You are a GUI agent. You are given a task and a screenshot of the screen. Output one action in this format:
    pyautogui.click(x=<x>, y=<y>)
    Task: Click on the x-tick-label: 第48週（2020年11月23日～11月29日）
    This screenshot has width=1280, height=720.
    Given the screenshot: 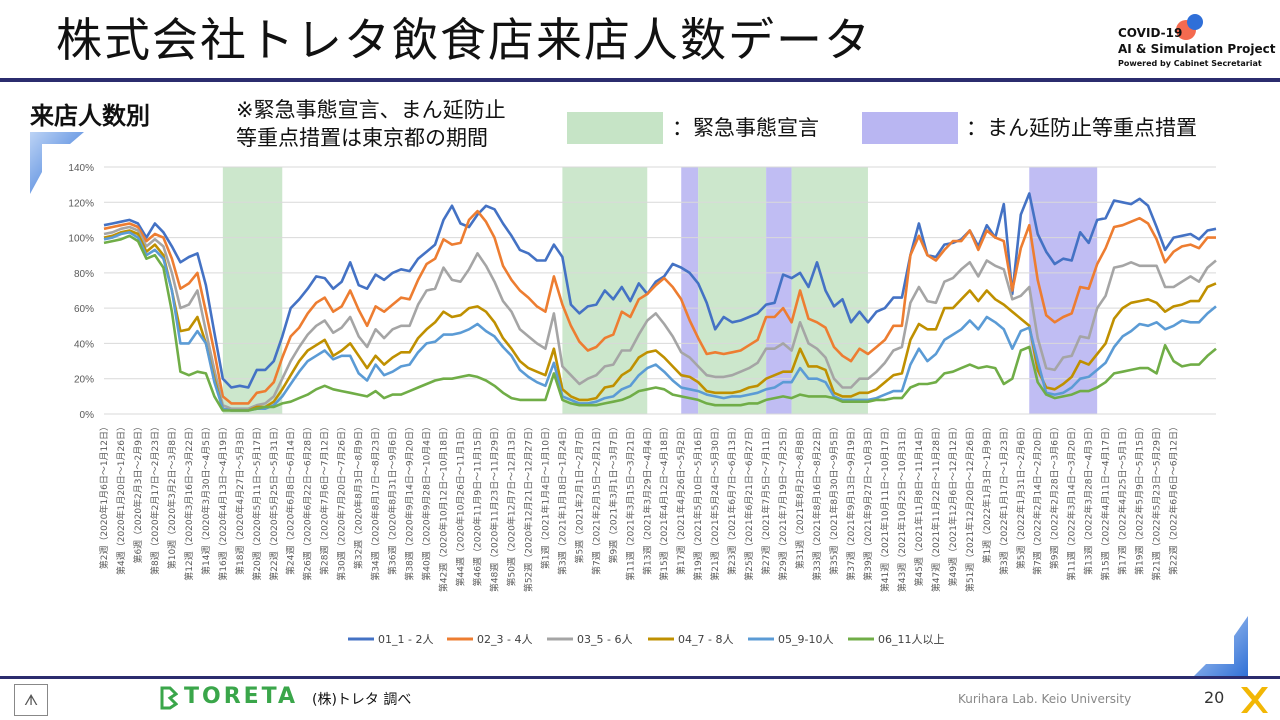 What is the action you would take?
    pyautogui.click(x=494, y=507)
    